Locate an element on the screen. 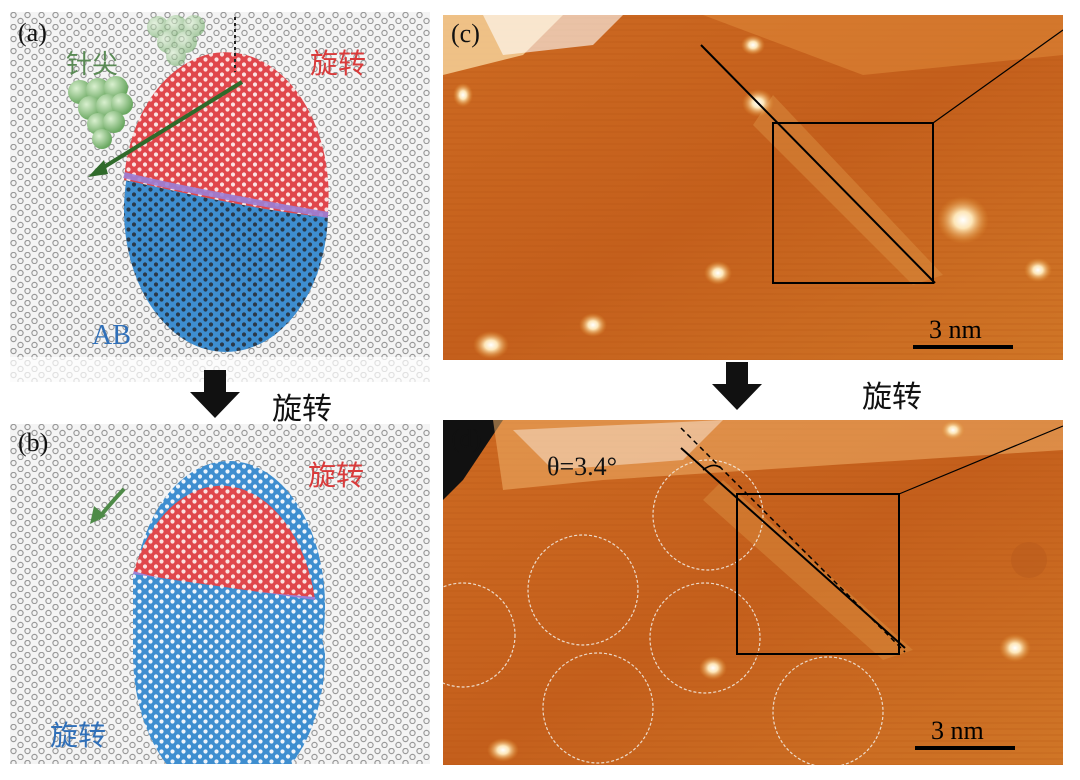 This screenshot has height=780, width=1080. scale-bar-d is located at coordinates (965, 748).